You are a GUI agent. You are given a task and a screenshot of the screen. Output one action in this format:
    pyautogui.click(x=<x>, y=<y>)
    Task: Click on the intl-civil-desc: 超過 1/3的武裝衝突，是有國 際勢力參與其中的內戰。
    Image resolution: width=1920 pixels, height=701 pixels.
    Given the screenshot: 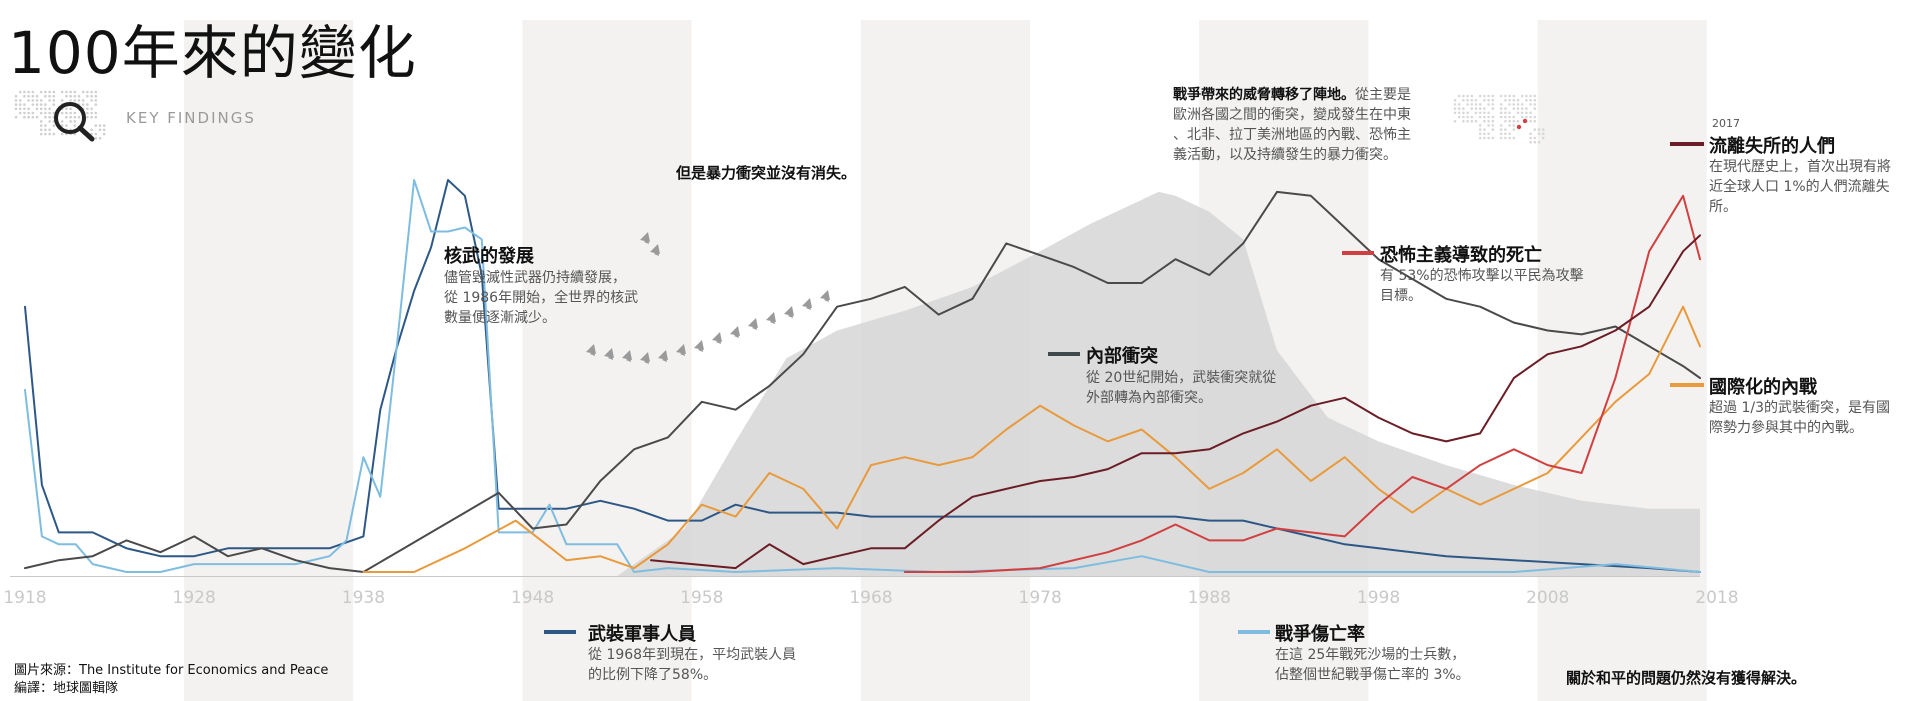 What is the action you would take?
    pyautogui.click(x=1799, y=418)
    